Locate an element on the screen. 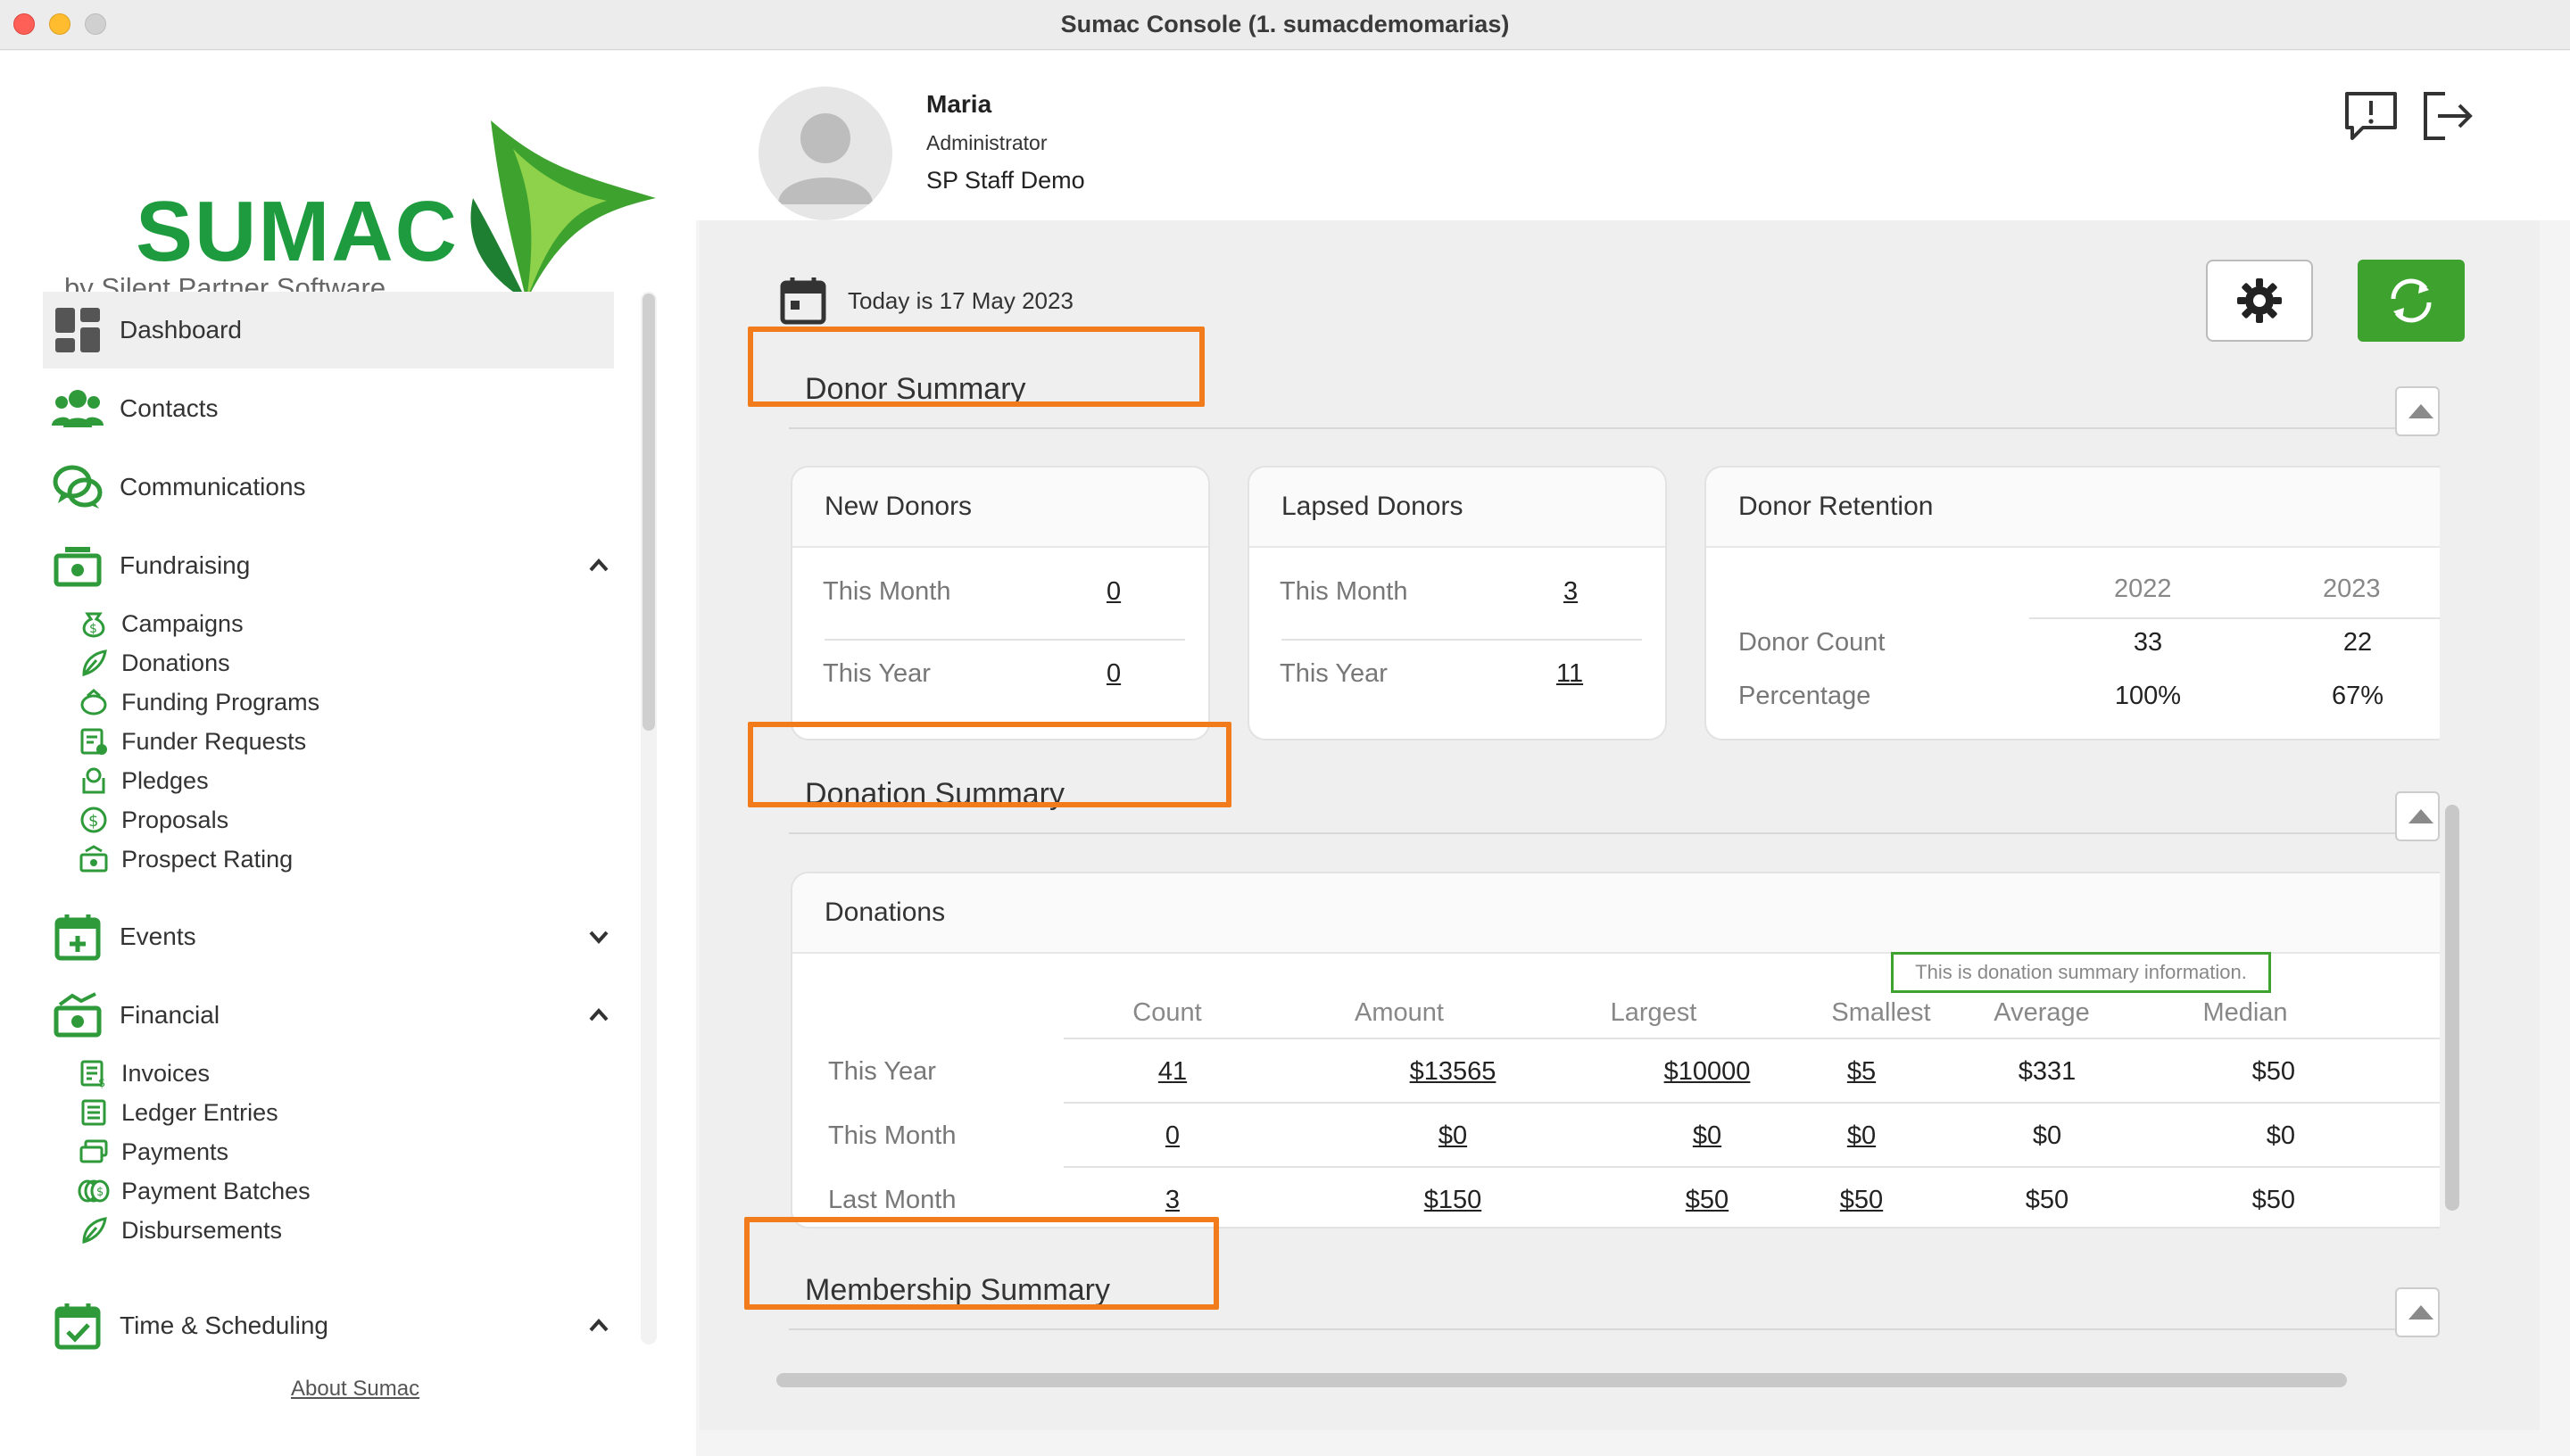  this-year-largest: $10000 is located at coordinates (1707, 1071).